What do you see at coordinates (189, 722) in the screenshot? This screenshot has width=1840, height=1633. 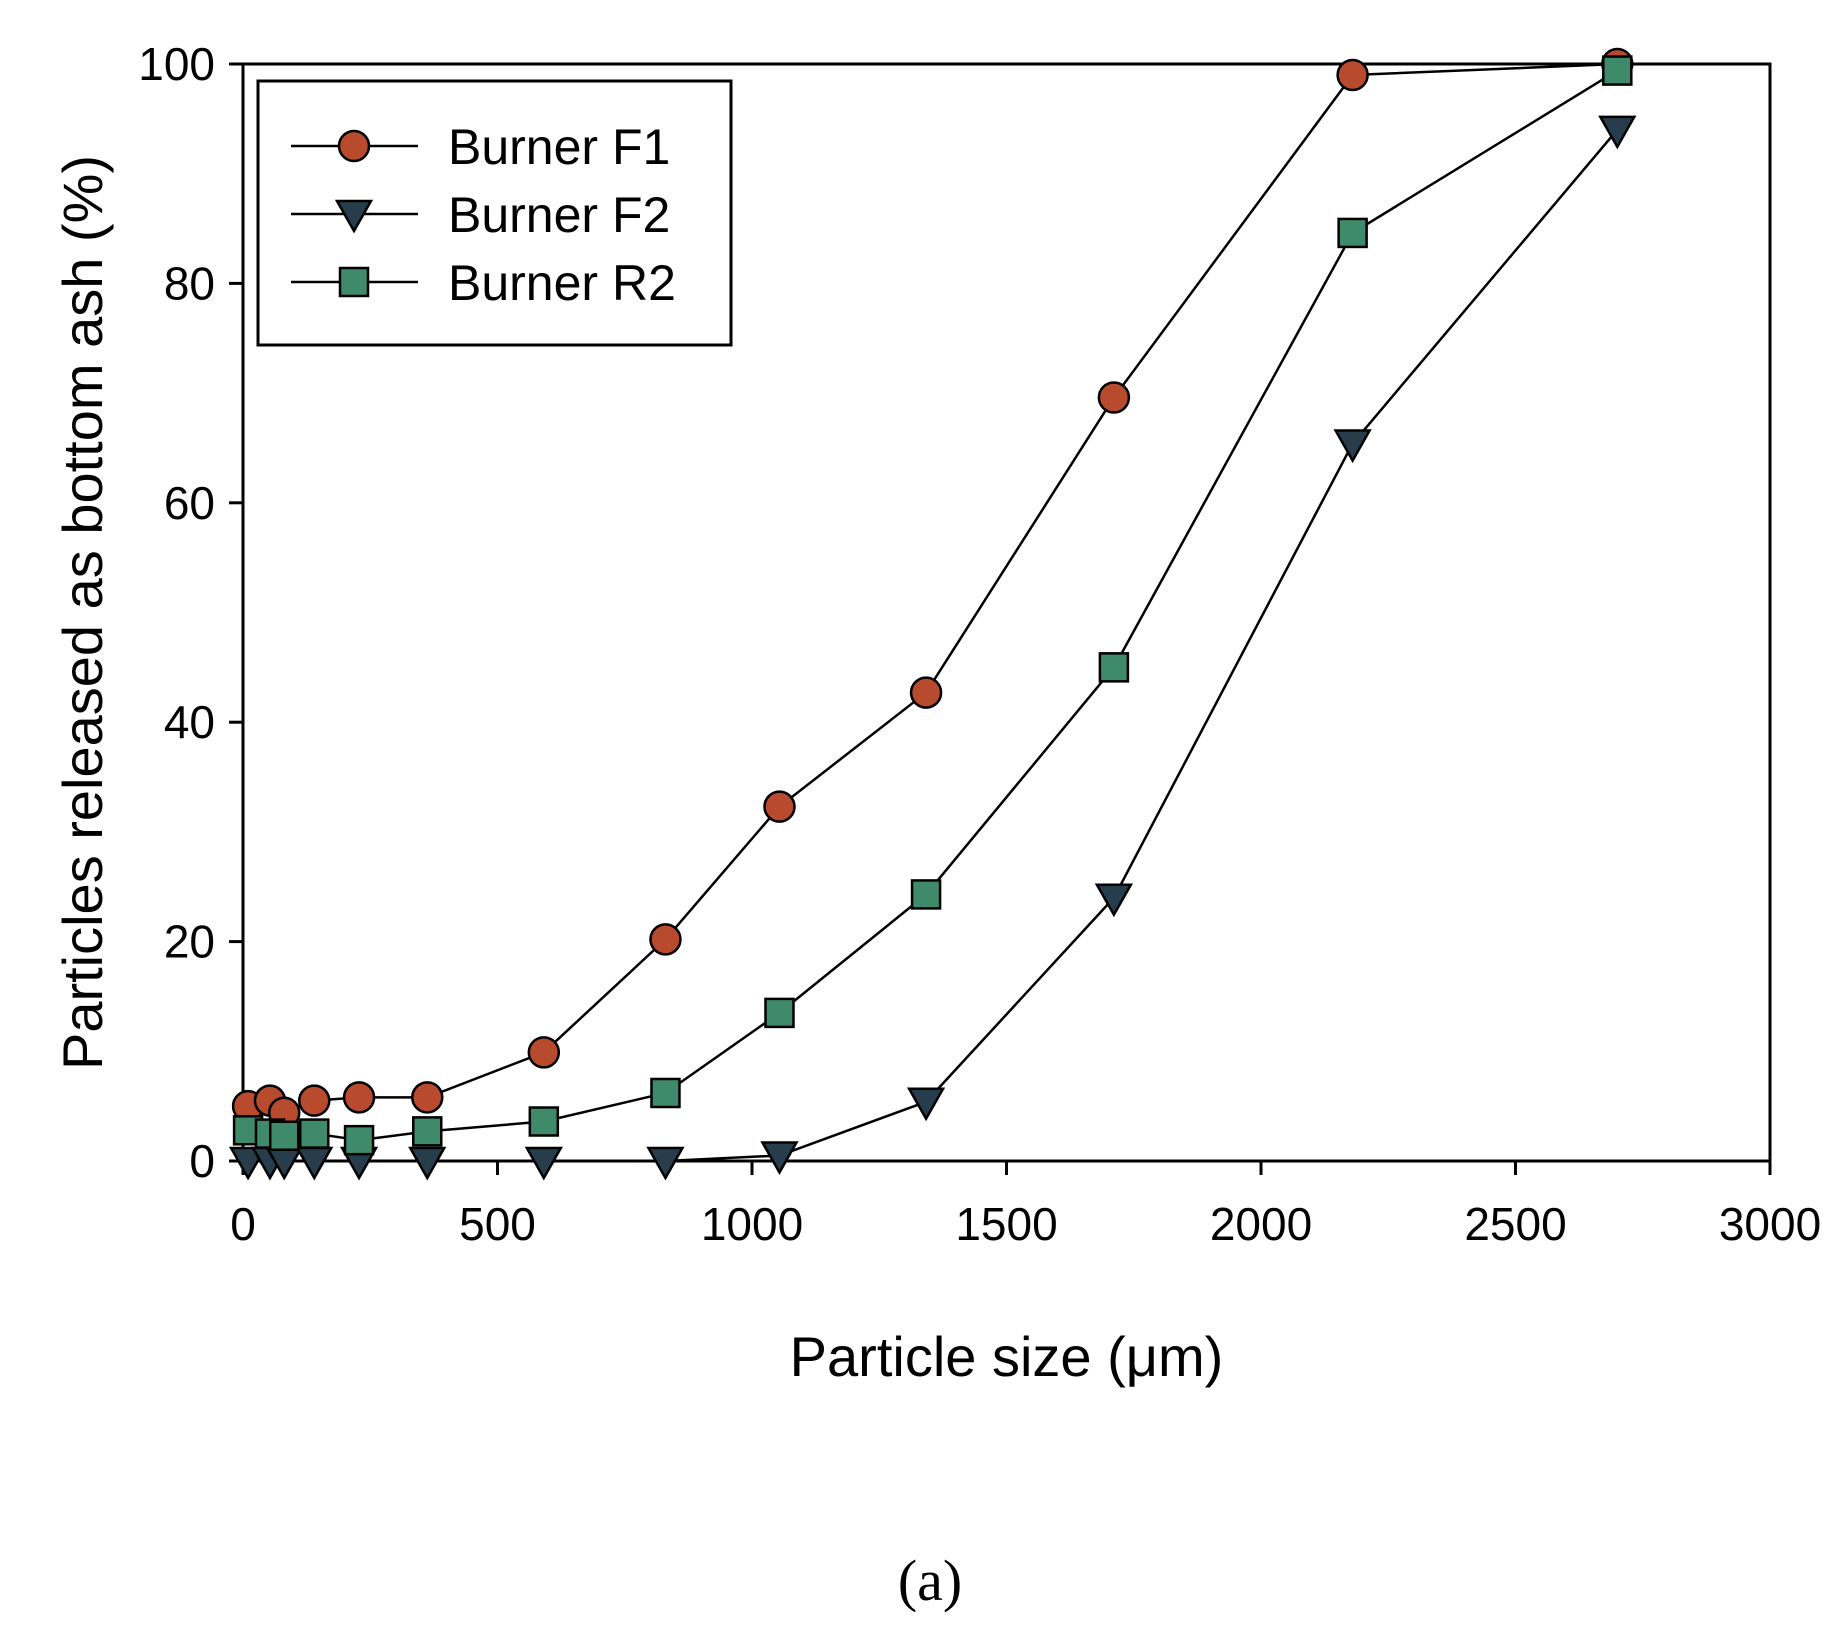 I see `y-tick-label: 40` at bounding box center [189, 722].